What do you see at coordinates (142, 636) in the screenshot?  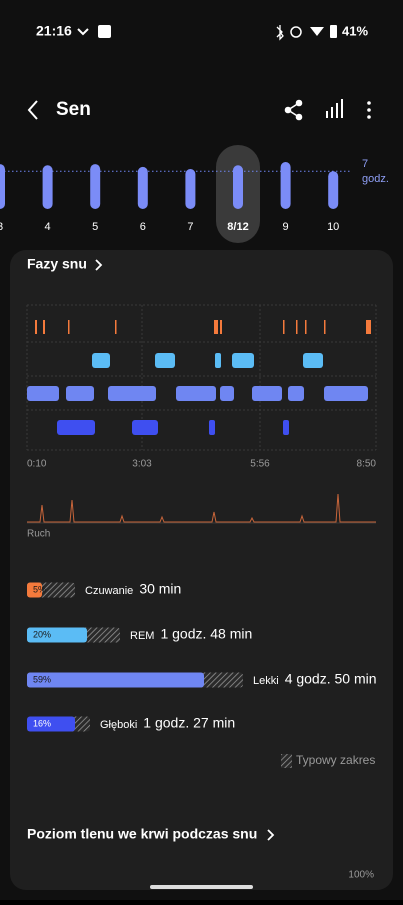 I see `stage-name: REM` at bounding box center [142, 636].